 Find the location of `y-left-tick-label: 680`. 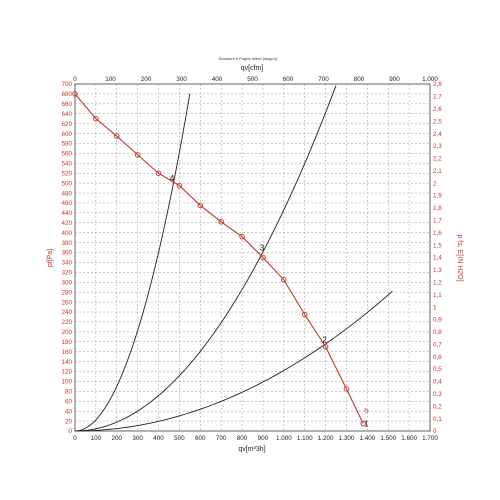

y-left-tick-label: 680 is located at coordinates (66, 94).